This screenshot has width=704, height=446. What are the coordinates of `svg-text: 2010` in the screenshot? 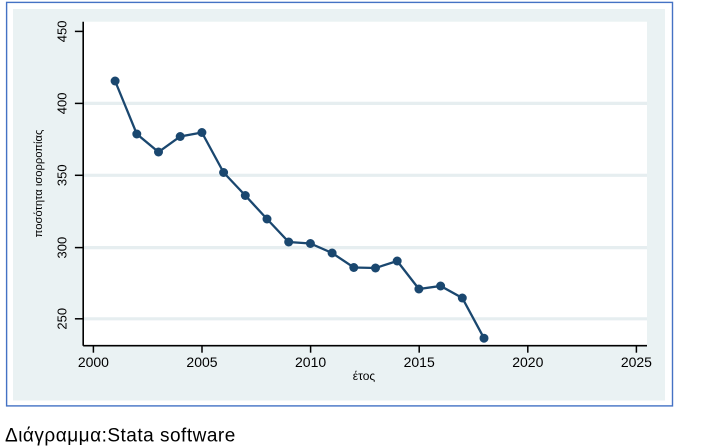 It's located at (310, 362).